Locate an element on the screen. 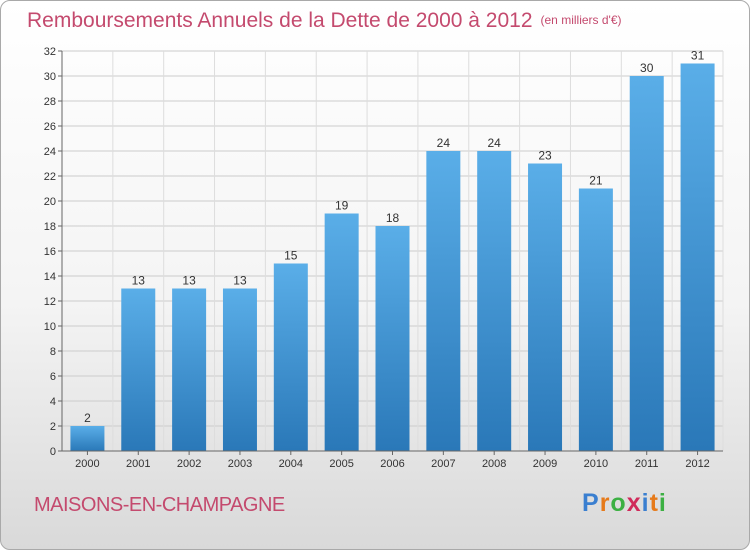  bar-value-label: 18 is located at coordinates (393, 218).